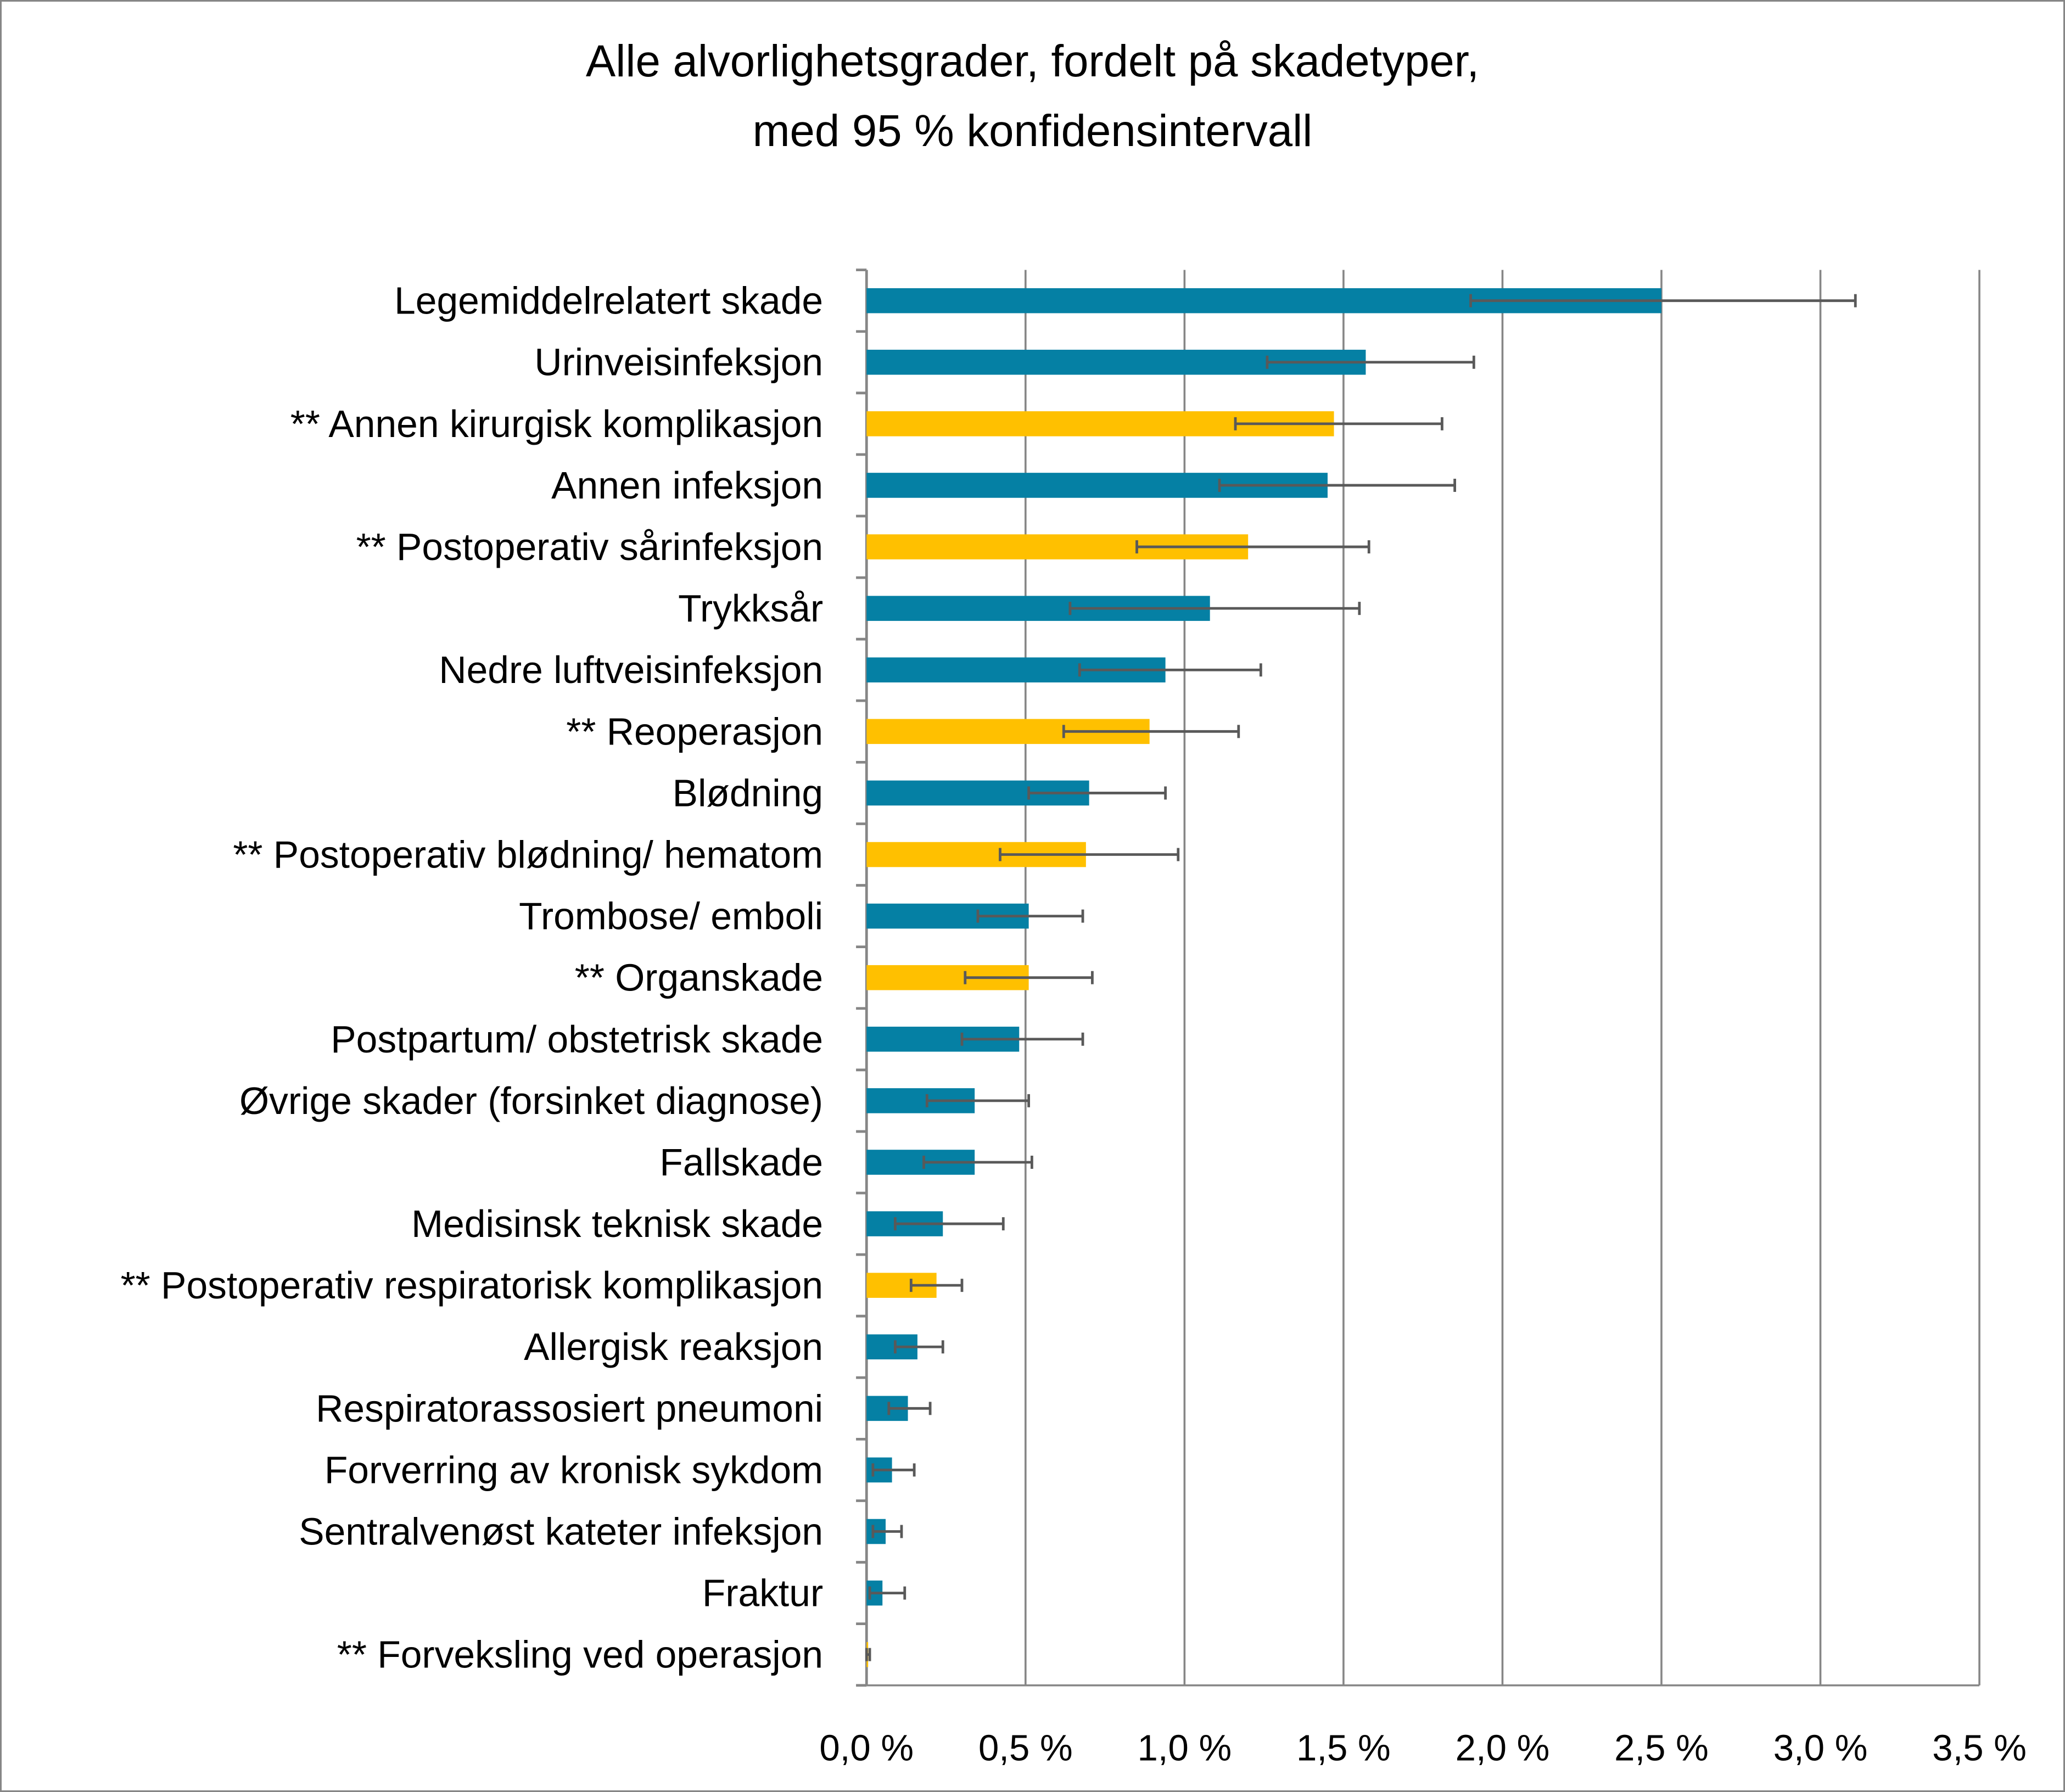 The image size is (2065, 1792). Describe the element at coordinates (687, 486) in the screenshot. I see `category-label: Annen infeksjon` at that location.